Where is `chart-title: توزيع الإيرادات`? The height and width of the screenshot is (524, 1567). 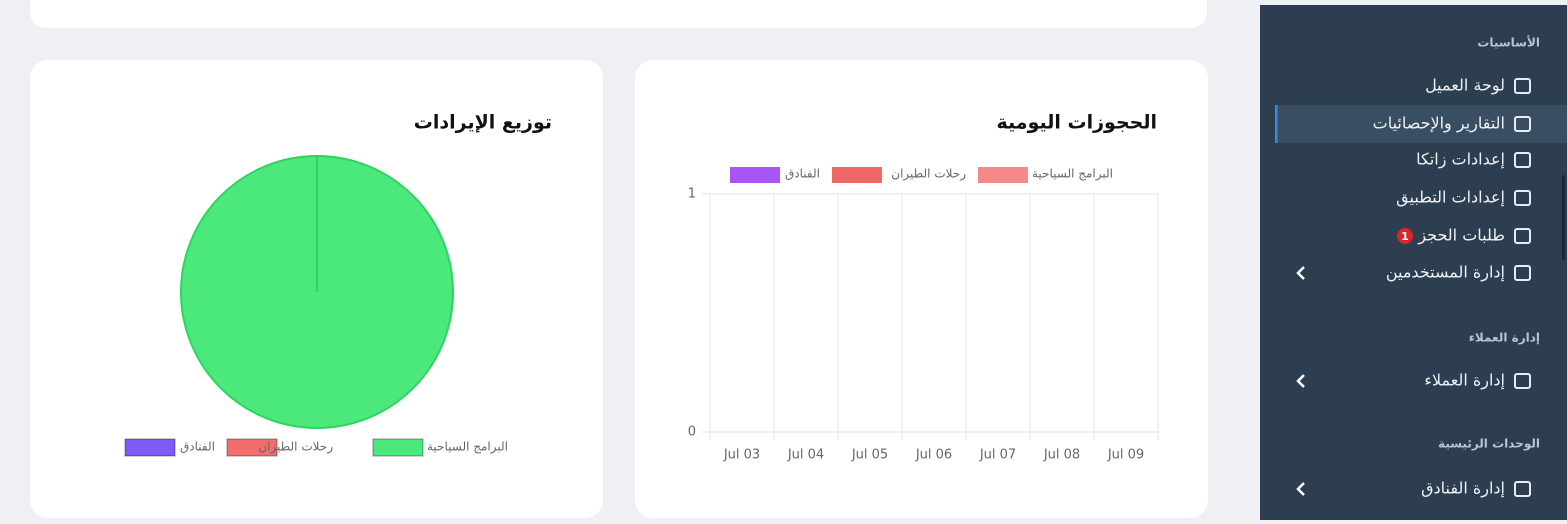 chart-title: توزيع الإيرادات is located at coordinates (483, 123).